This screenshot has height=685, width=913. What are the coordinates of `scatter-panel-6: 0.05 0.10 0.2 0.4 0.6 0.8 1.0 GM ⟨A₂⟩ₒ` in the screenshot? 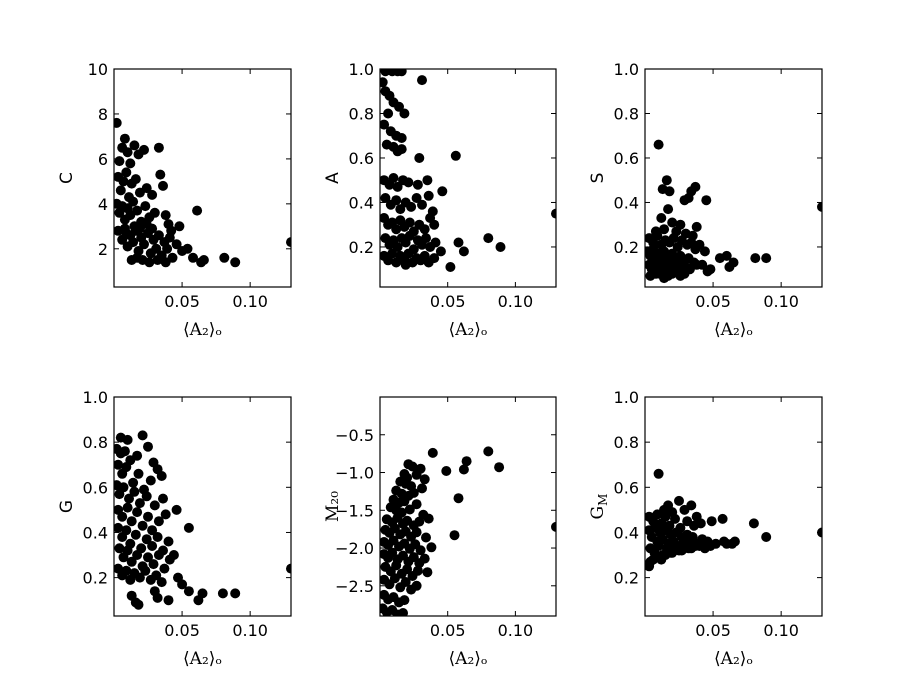 It's located at (705, 528).